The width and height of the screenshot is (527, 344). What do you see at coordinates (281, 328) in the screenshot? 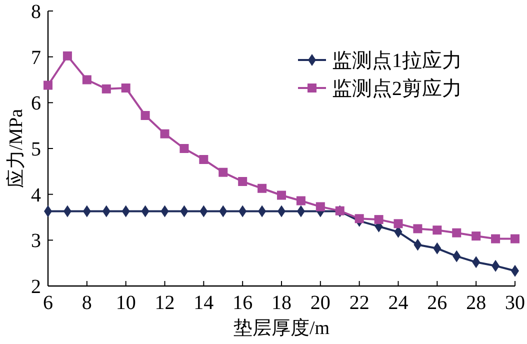
I see `x-axis-title: 垫层厚度/m` at bounding box center [281, 328].